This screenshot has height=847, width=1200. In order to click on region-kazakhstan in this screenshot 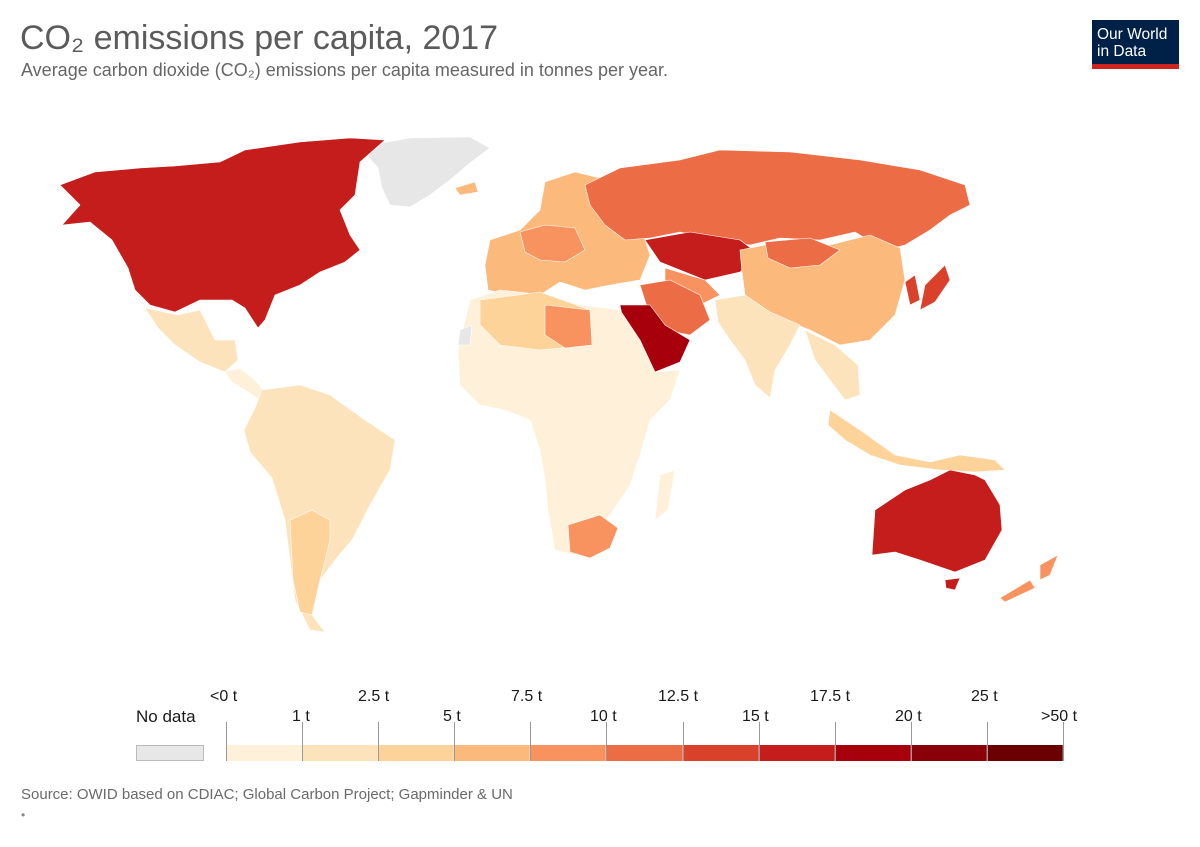, I will do `click(702, 256)`.